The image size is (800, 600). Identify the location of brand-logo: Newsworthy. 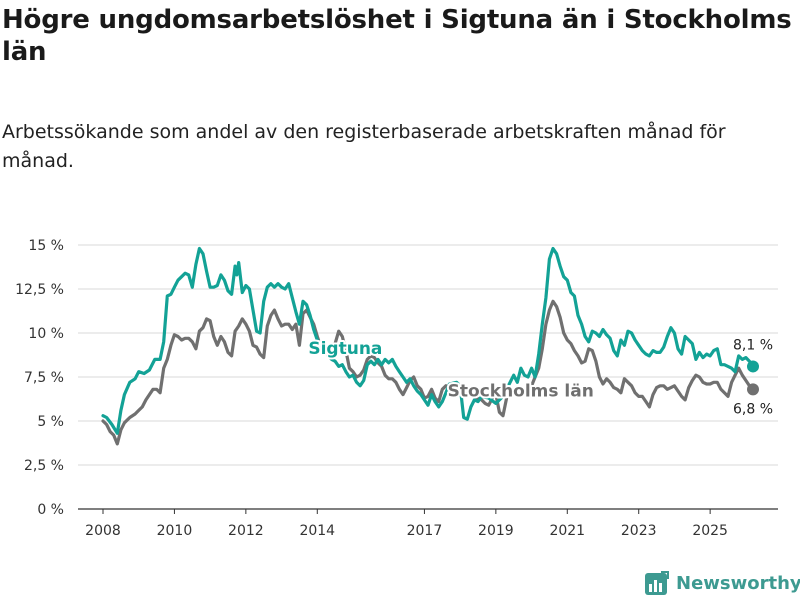
(722, 583).